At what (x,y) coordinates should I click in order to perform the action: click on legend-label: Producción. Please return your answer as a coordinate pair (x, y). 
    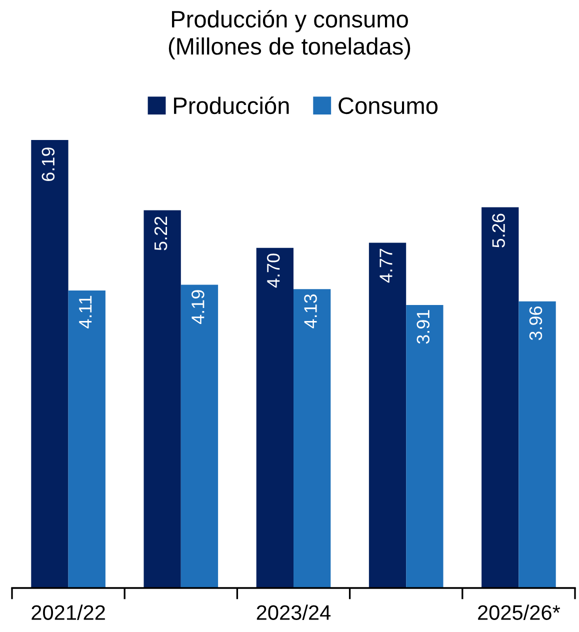
    Looking at the image, I should click on (231, 105).